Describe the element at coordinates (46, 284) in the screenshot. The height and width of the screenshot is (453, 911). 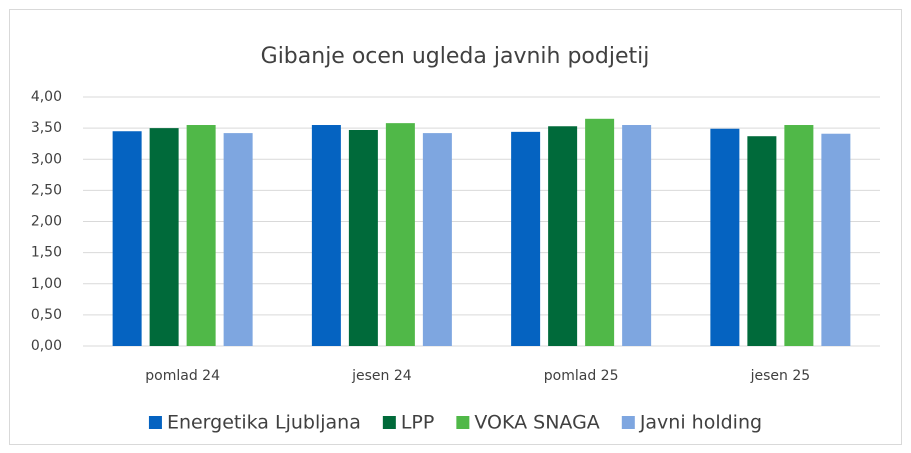
I see `y-tick-label: 1,00` at that location.